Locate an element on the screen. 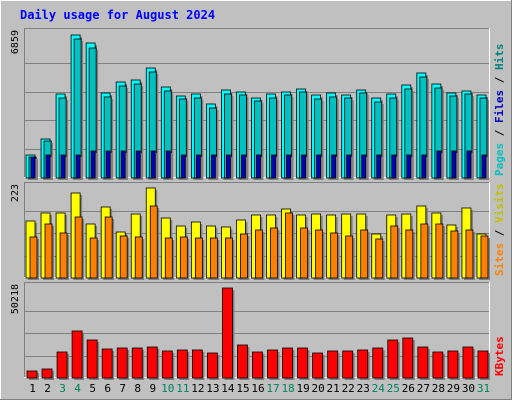 This screenshot has height=400, width=512. panel-legend: Sites / Visits is located at coordinates (499, 229).